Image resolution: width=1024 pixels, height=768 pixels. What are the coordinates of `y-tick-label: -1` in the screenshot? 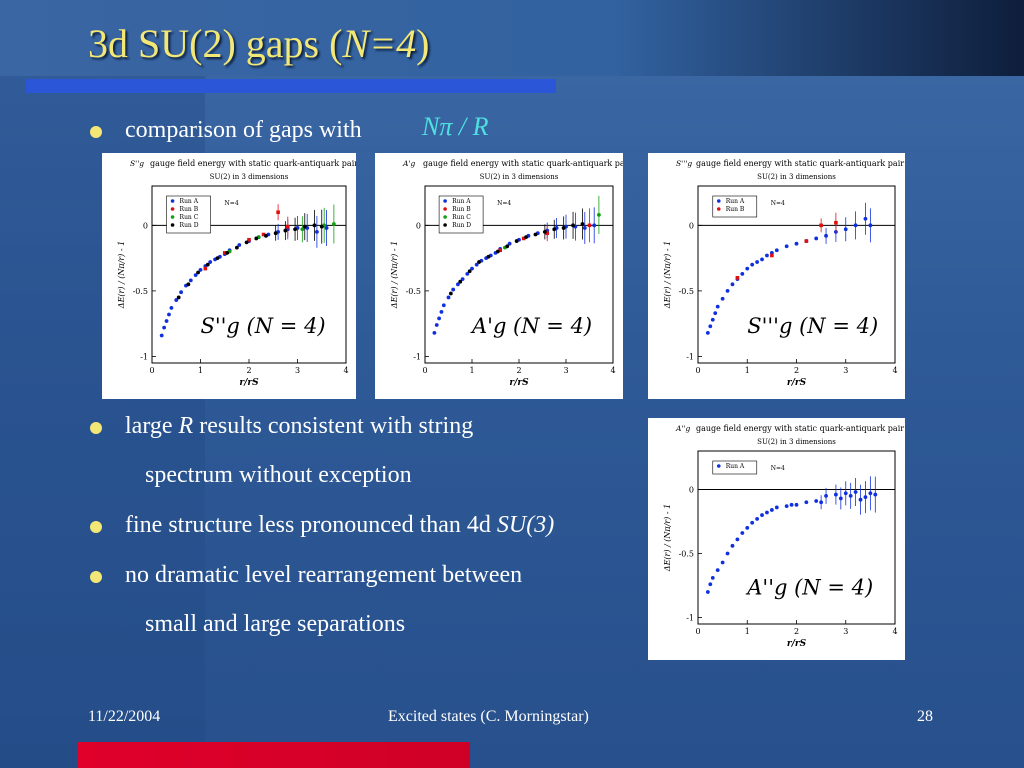 It's located at (144, 356).